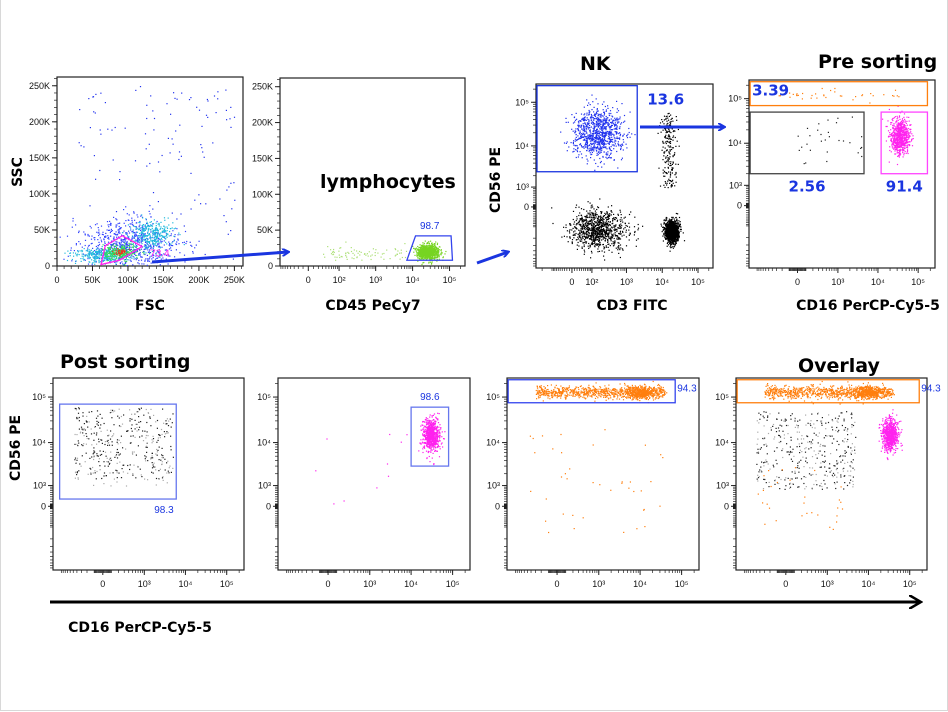  Describe the element at coordinates (42, 230) in the screenshot. I see `y-tick-label: 50K` at that location.